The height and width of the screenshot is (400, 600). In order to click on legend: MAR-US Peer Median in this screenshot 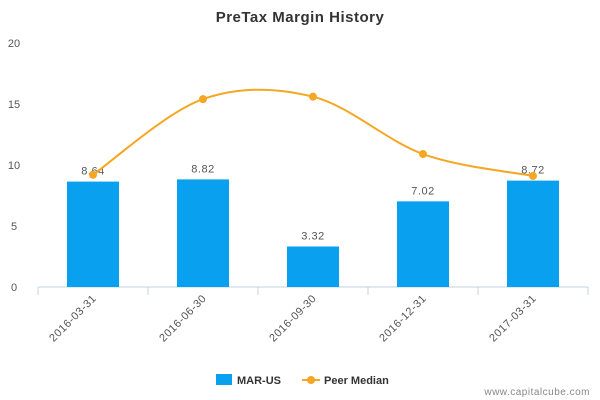, I will do `click(302, 380)`.